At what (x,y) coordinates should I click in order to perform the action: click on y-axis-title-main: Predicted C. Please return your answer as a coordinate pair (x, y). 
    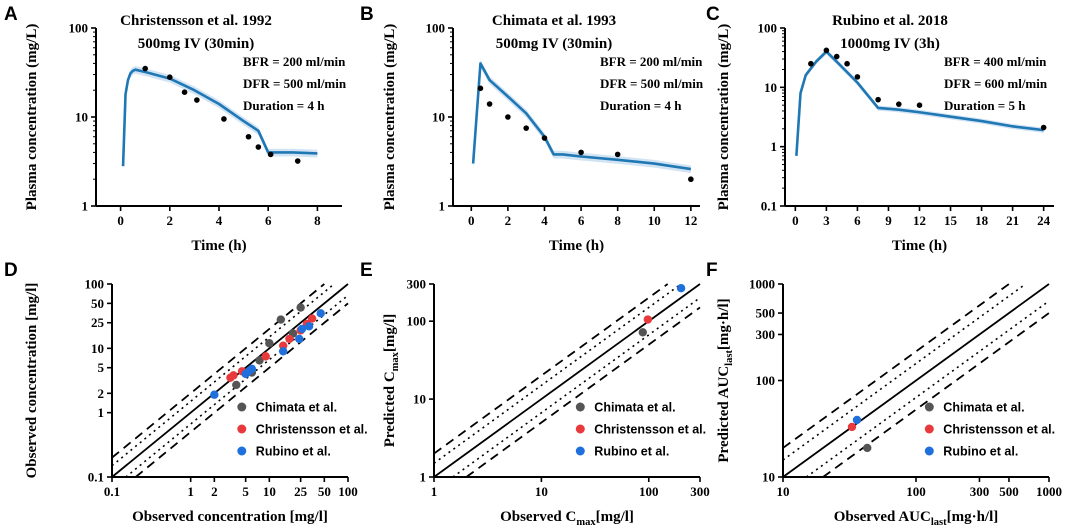
    Looking at the image, I should click on (390, 409).